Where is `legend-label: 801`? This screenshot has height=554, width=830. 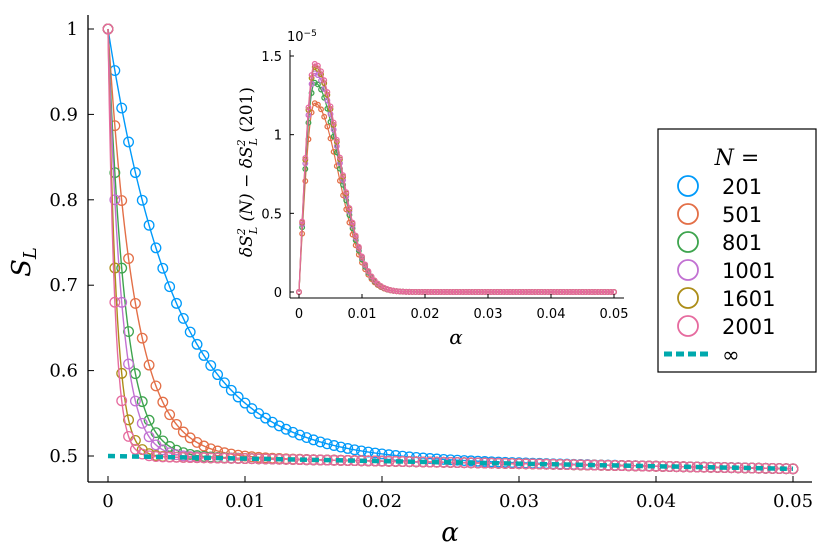 legend-label: 801 is located at coordinates (742, 243).